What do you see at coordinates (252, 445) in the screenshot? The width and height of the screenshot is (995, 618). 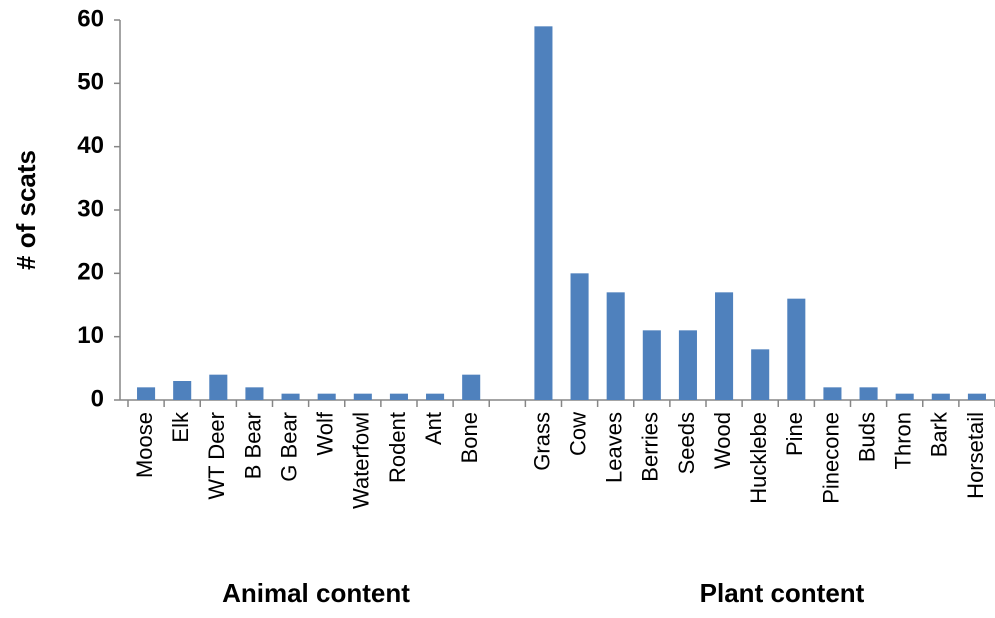 I see `x-tick-label: B Bear` at bounding box center [252, 445].